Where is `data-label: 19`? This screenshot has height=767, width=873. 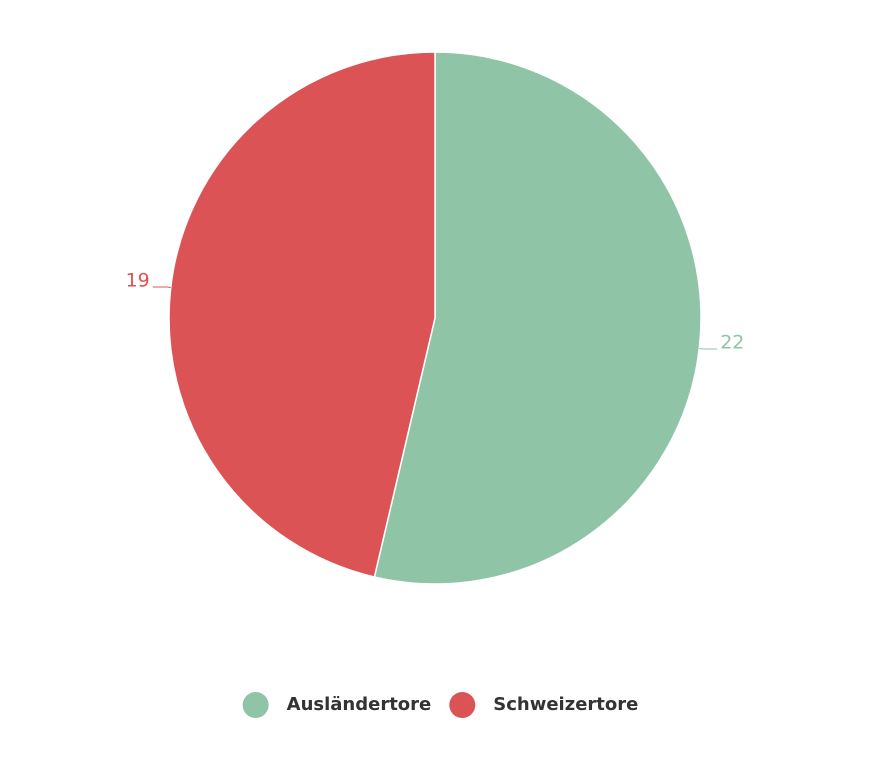 data-label: 19 is located at coordinates (138, 281).